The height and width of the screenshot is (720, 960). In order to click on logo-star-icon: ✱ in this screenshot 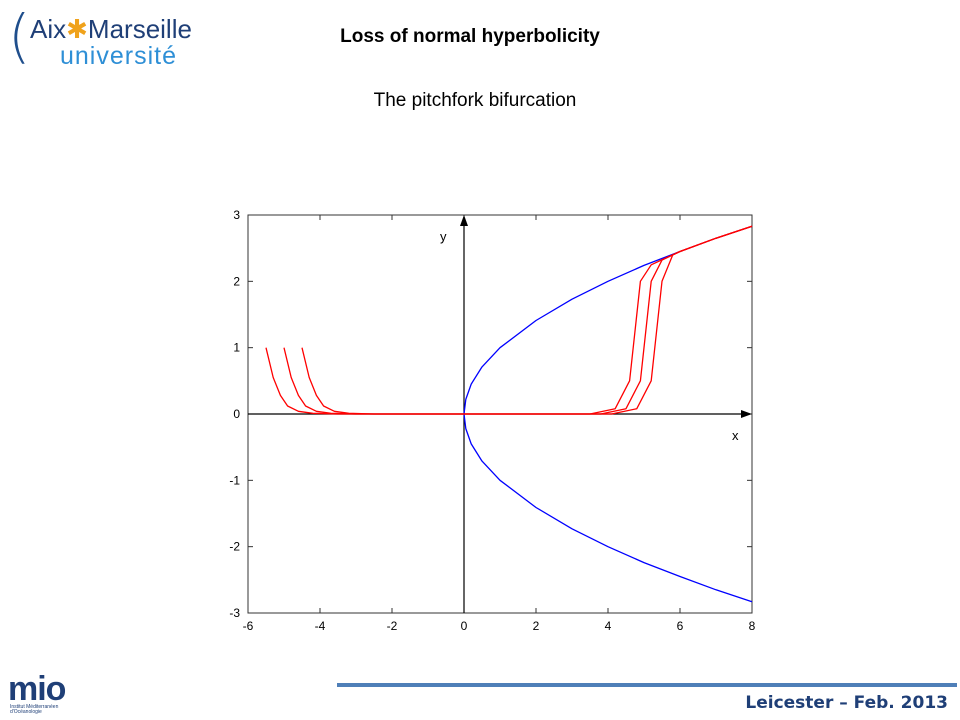, I will do `click(77, 29)`.